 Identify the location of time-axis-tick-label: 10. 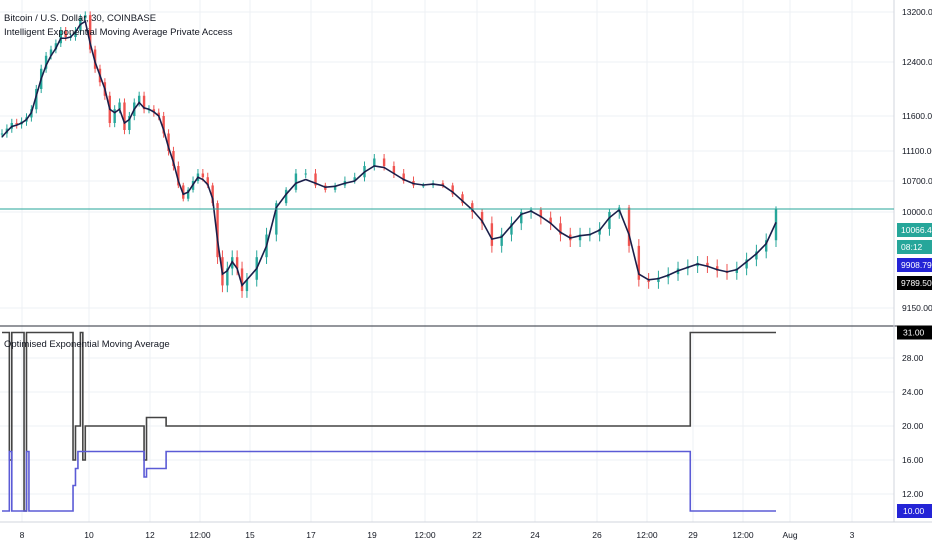
(89, 535).